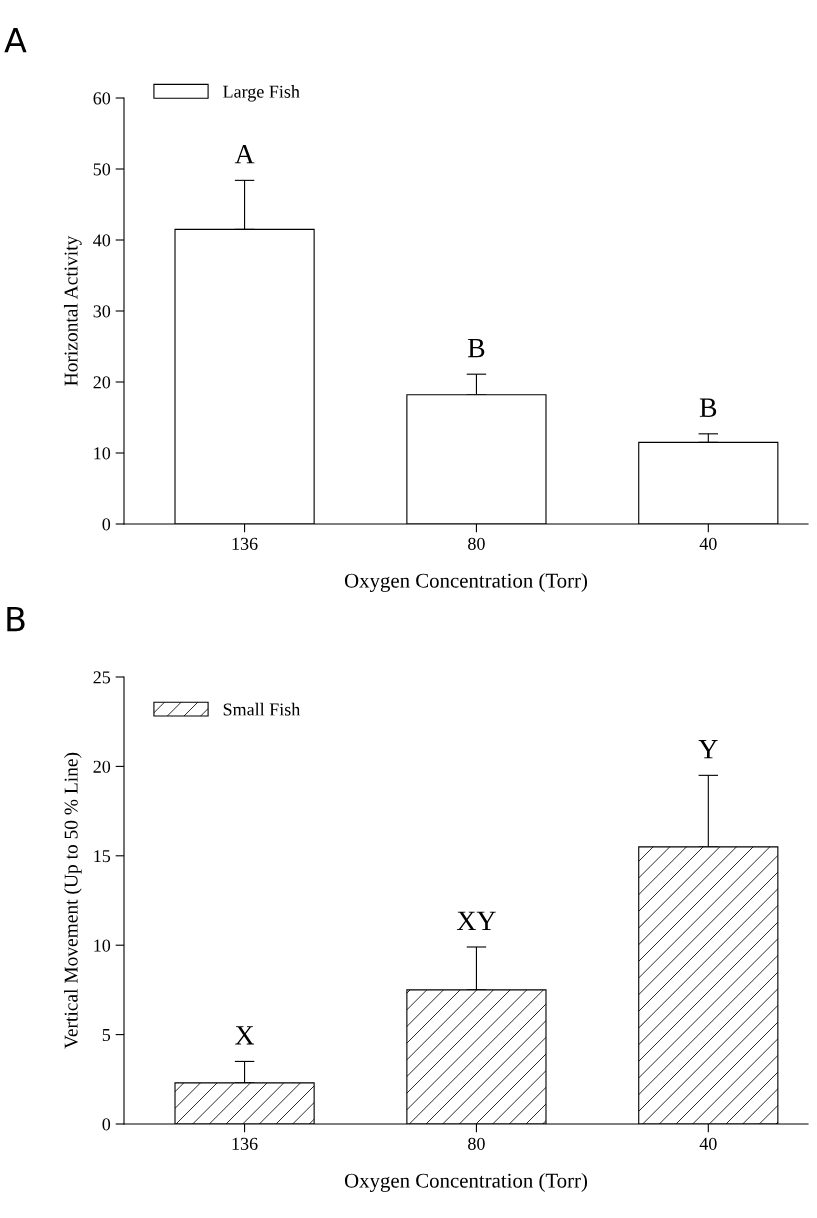 Image resolution: width=817 pixels, height=1218 pixels. Describe the element at coordinates (245, 1035) in the screenshot. I see `annotation: X` at that location.